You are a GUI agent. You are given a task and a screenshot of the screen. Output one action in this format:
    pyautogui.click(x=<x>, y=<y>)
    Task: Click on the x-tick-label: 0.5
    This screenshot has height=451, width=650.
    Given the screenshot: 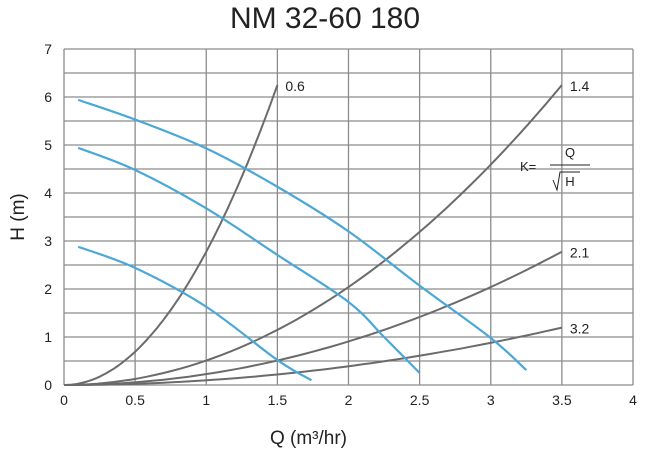 What is the action you would take?
    pyautogui.click(x=135, y=400)
    